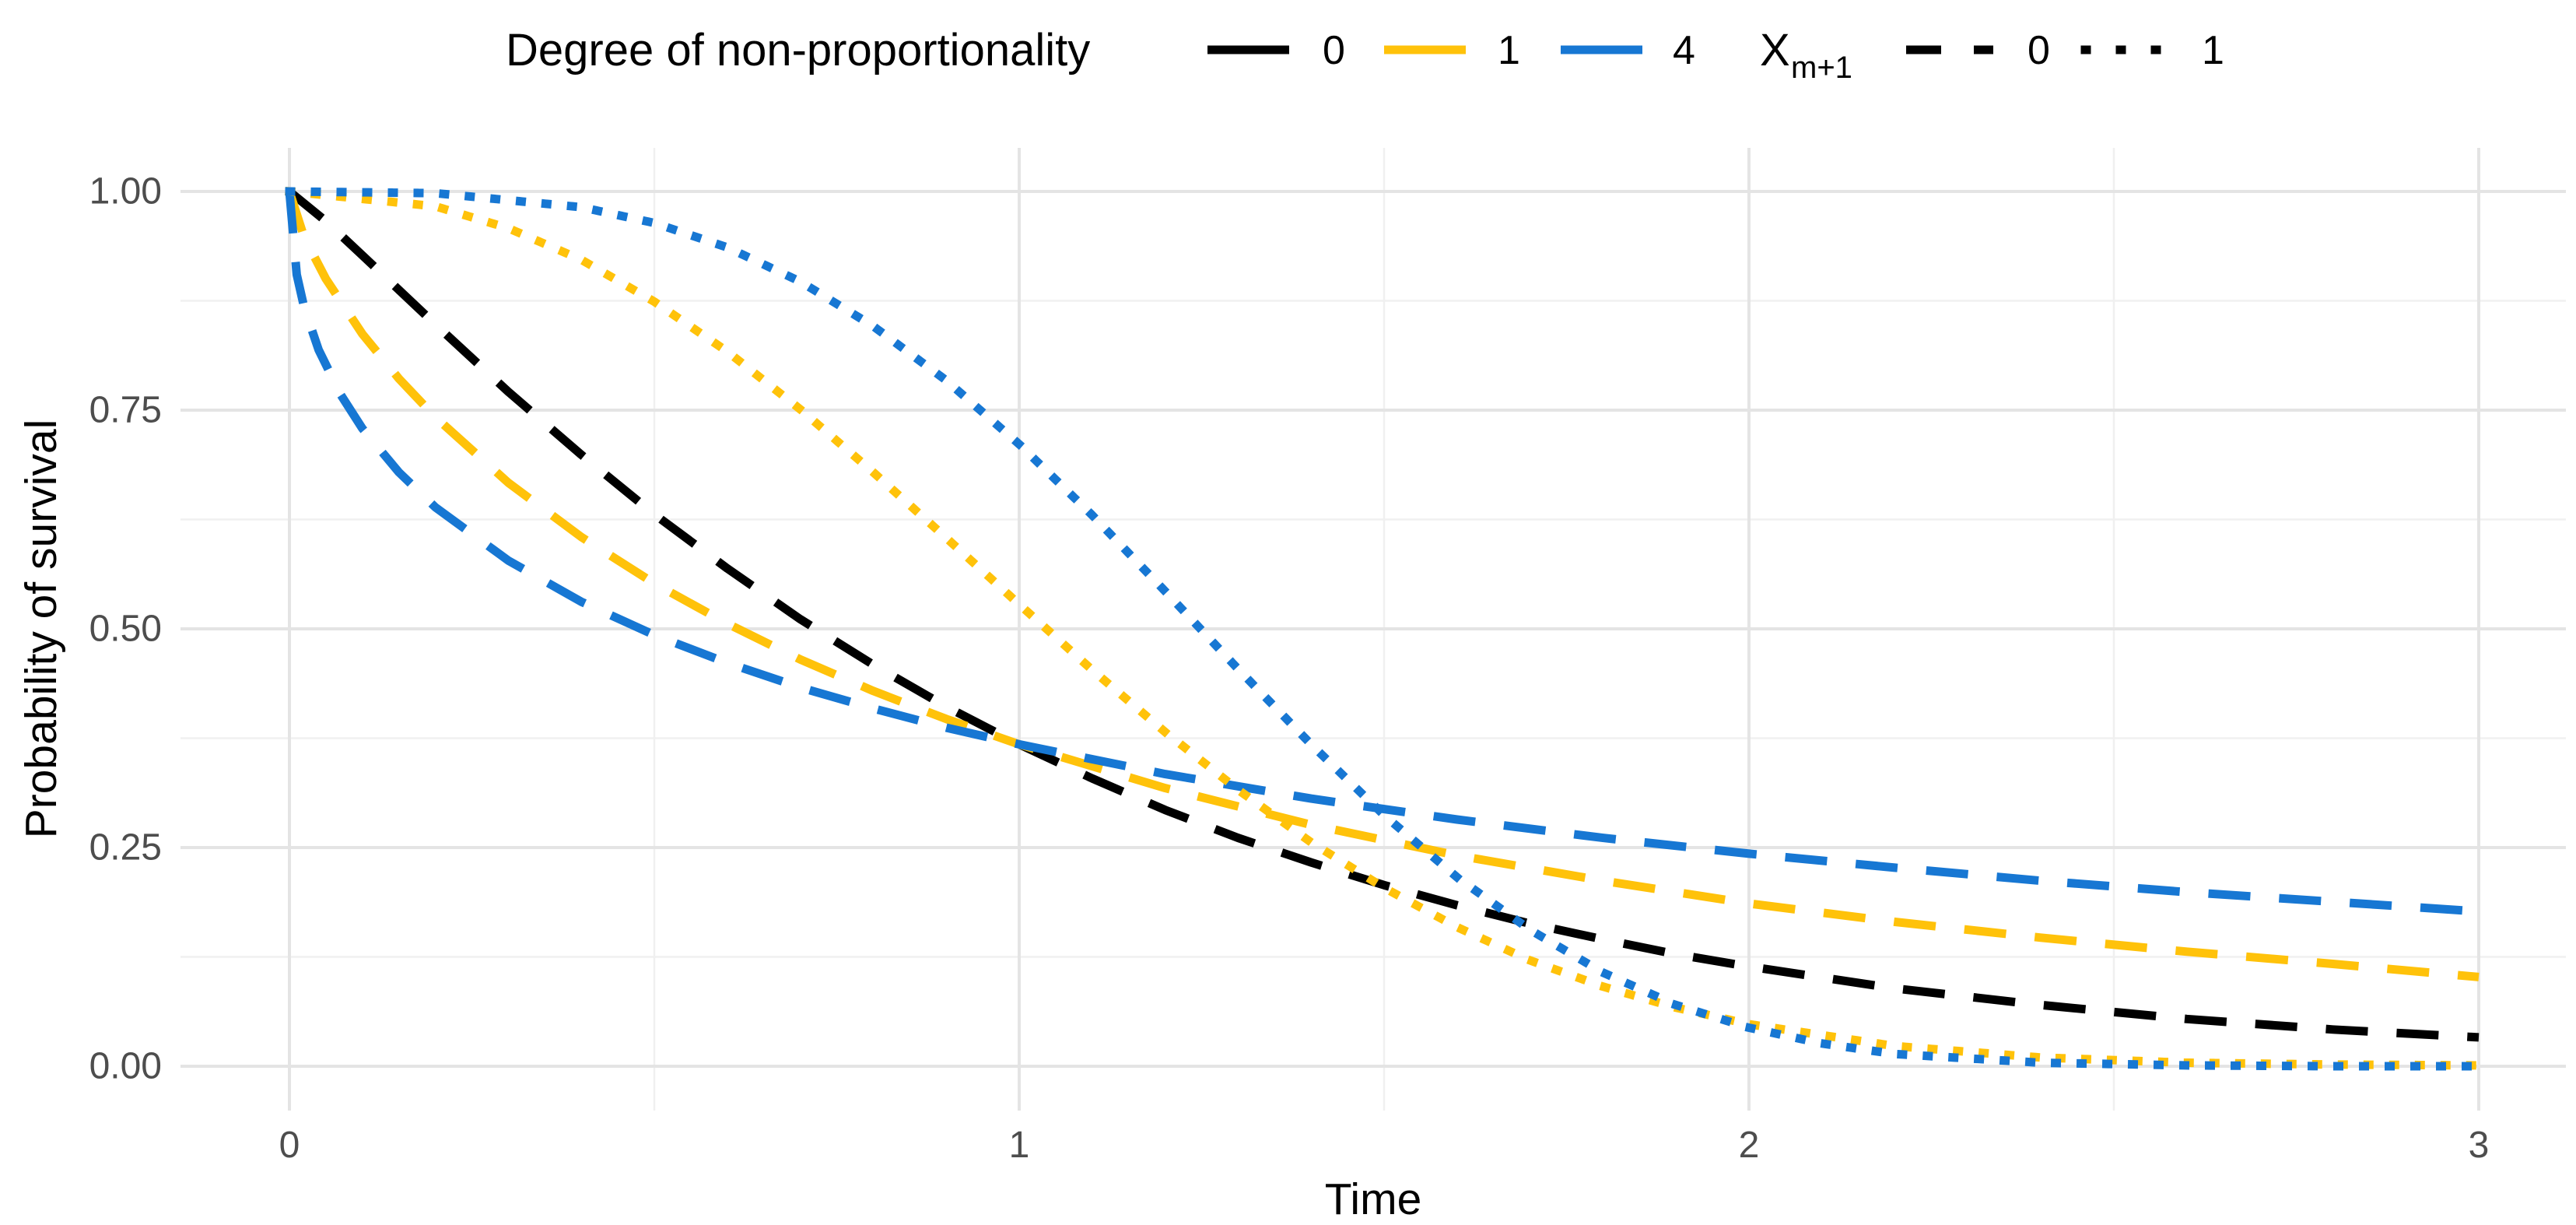  What do you see at coordinates (125, 411) in the screenshot?
I see `y-tick-0.75: 0.75` at bounding box center [125, 411].